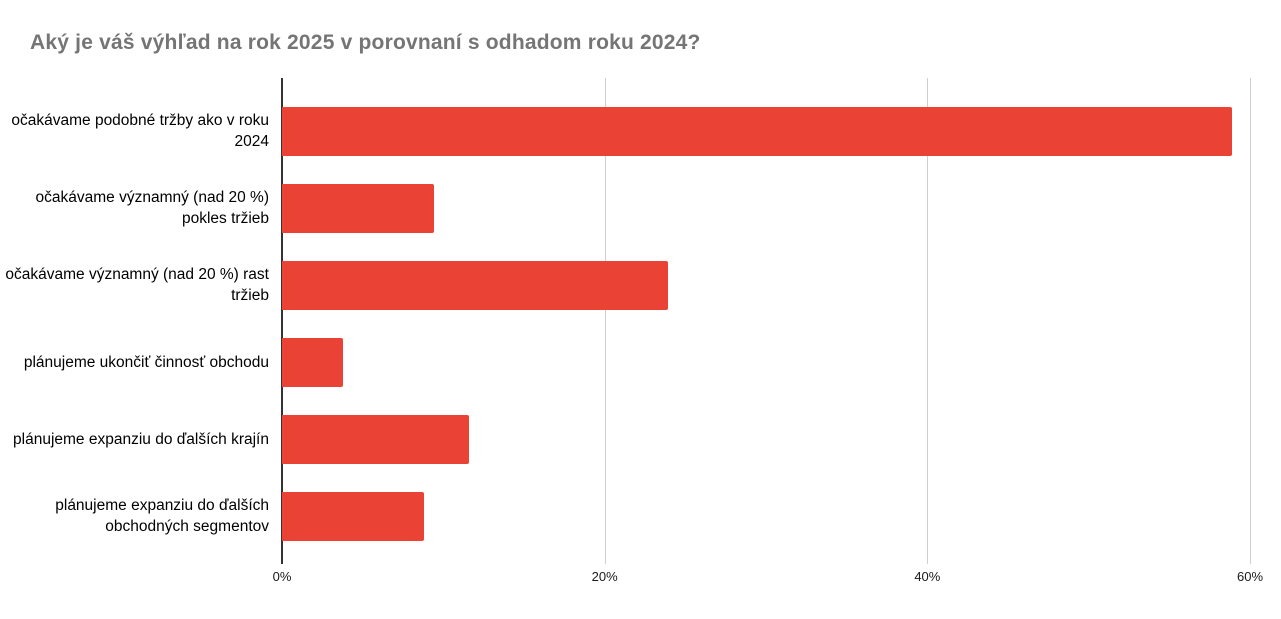 The height and width of the screenshot is (619, 1281). What do you see at coordinates (604, 576) in the screenshot?
I see `x-tick-label-20%: 20%` at bounding box center [604, 576].